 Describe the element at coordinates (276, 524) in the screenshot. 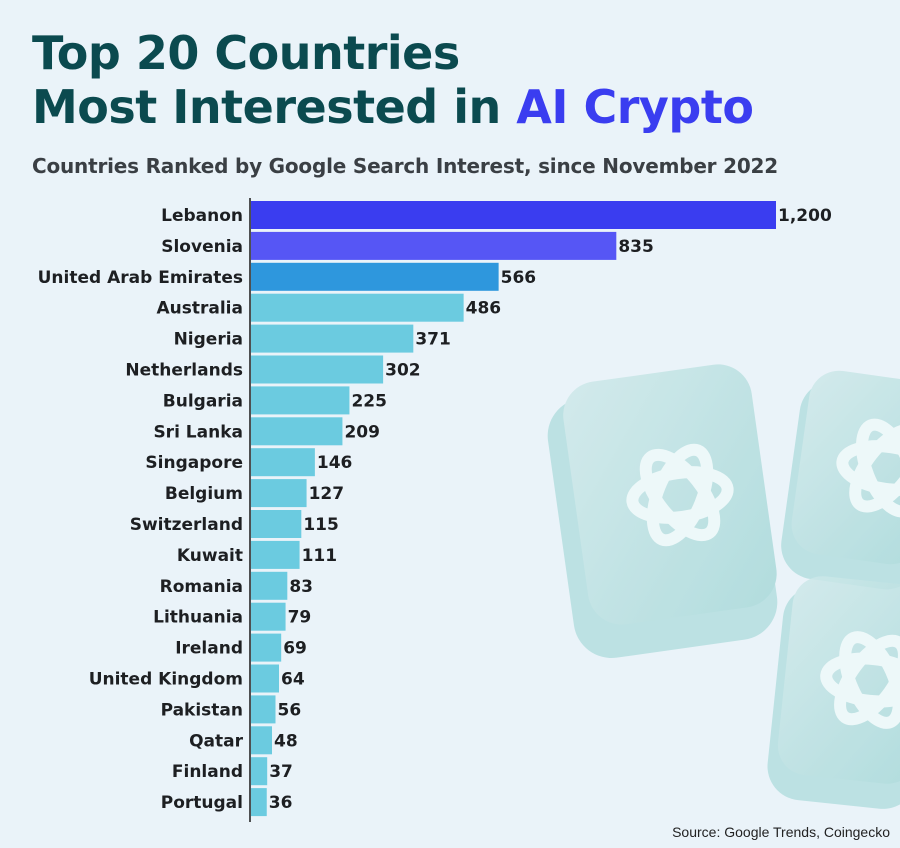

I see `bar-switzerland` at that location.